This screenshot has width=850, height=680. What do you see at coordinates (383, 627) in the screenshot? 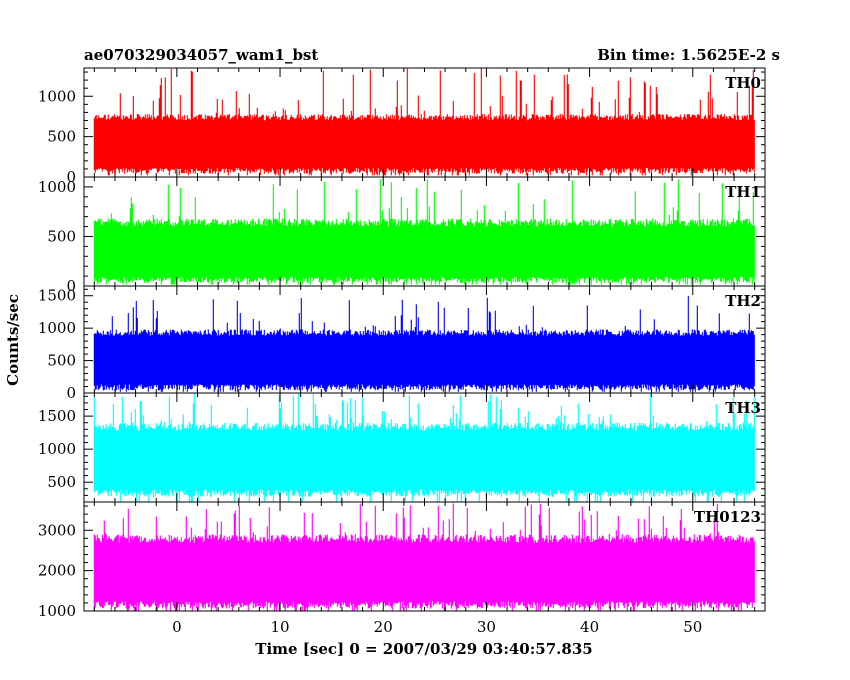
I see `x-tick-label: 20` at bounding box center [383, 627].